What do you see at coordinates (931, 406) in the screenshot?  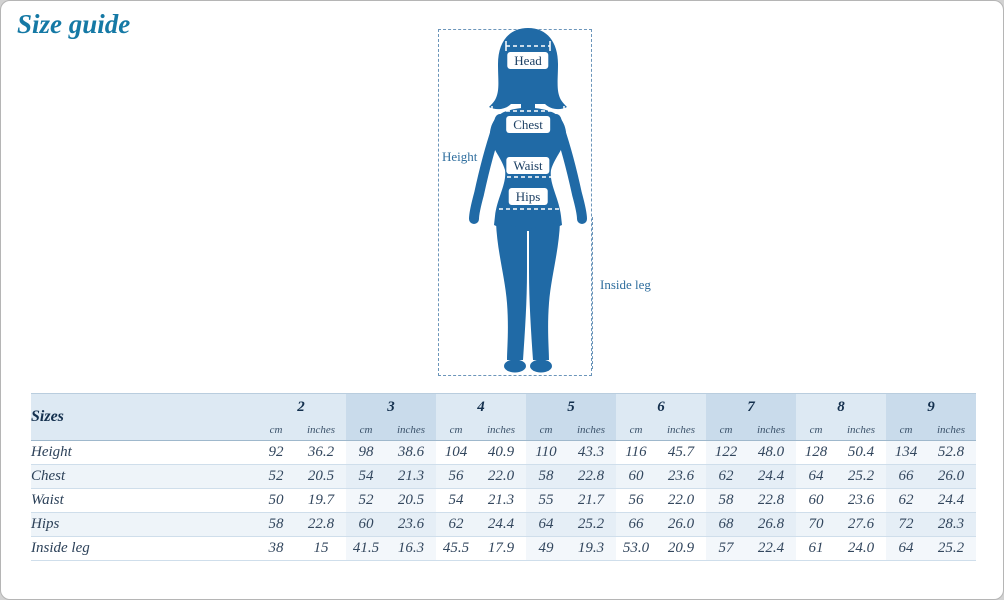 I see `size-column-header: 9` at bounding box center [931, 406].